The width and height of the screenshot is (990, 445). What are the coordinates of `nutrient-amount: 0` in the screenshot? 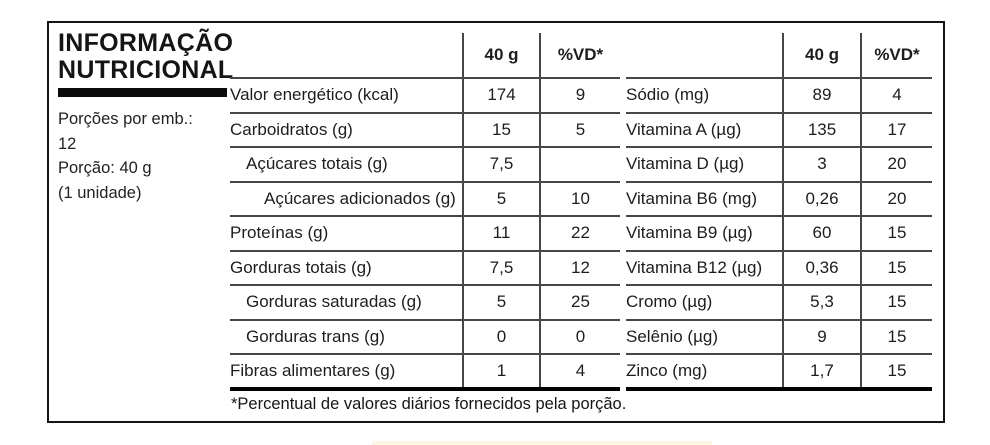 It's located at (501, 337).